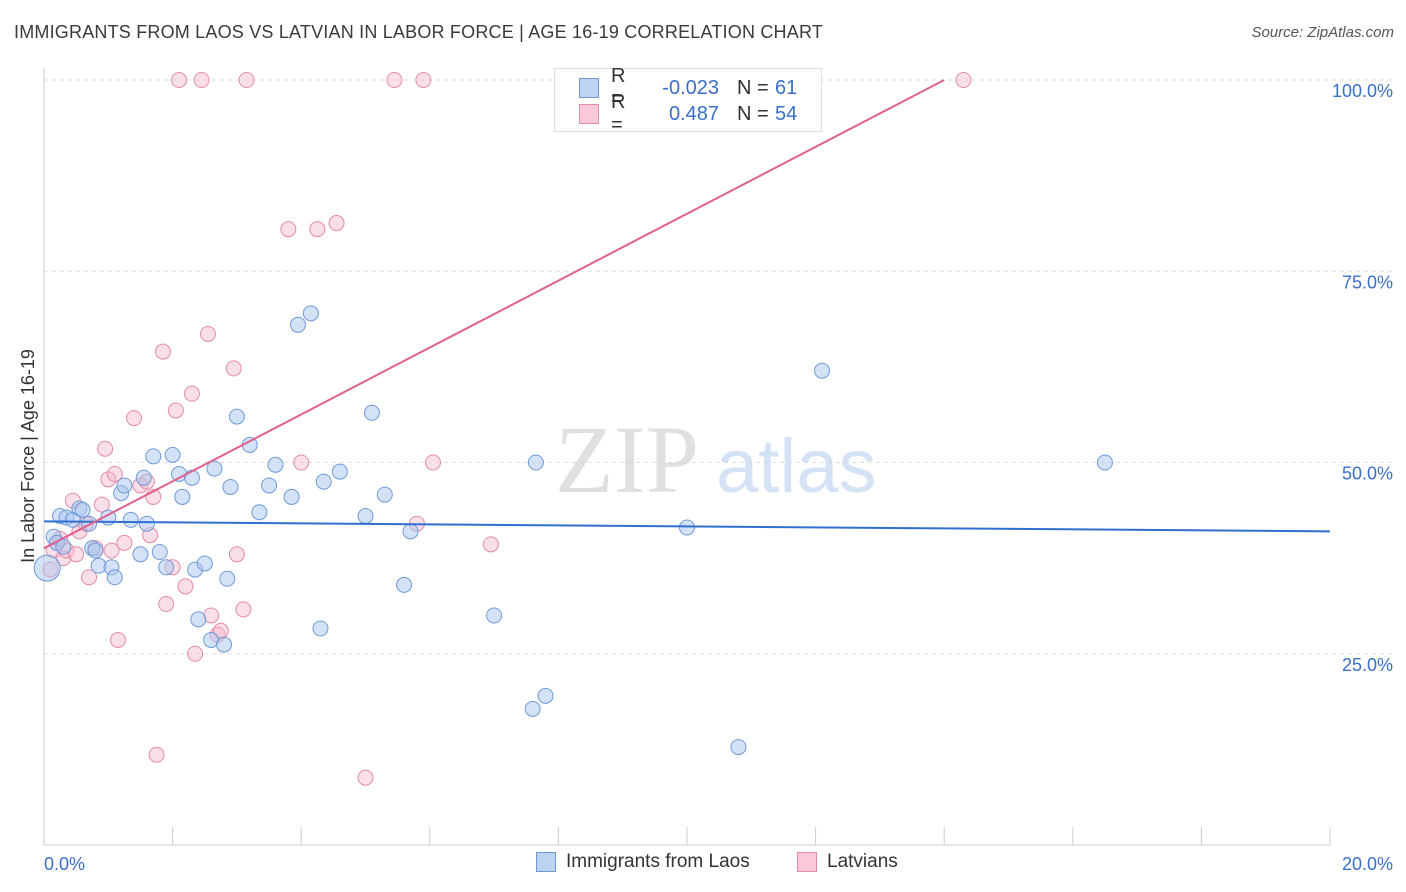 The height and width of the screenshot is (892, 1406). Describe the element at coordinates (28, 456) in the screenshot. I see `y-axis-label: In Labor Force | Age 16-19` at that location.